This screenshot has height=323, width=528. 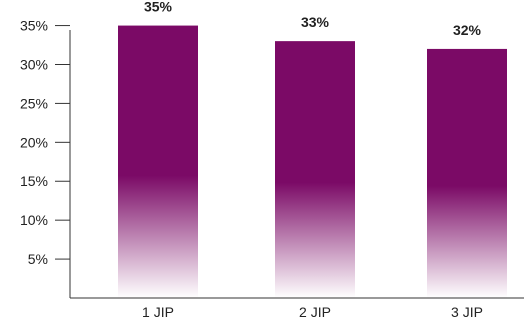 What do you see at coordinates (315, 22) in the screenshot?
I see `bar-data-label: 33%` at bounding box center [315, 22].